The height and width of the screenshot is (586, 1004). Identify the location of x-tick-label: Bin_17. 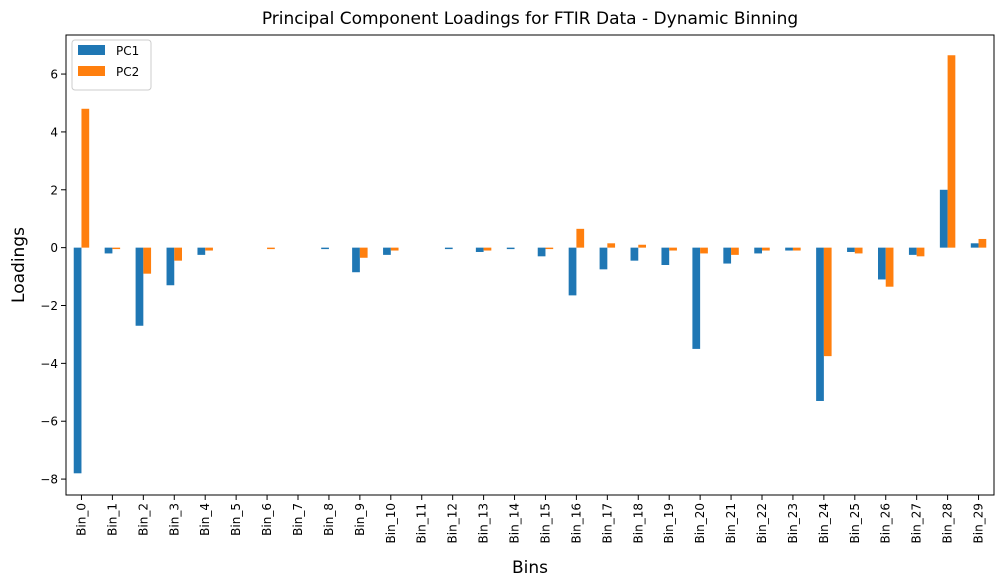
(607, 523).